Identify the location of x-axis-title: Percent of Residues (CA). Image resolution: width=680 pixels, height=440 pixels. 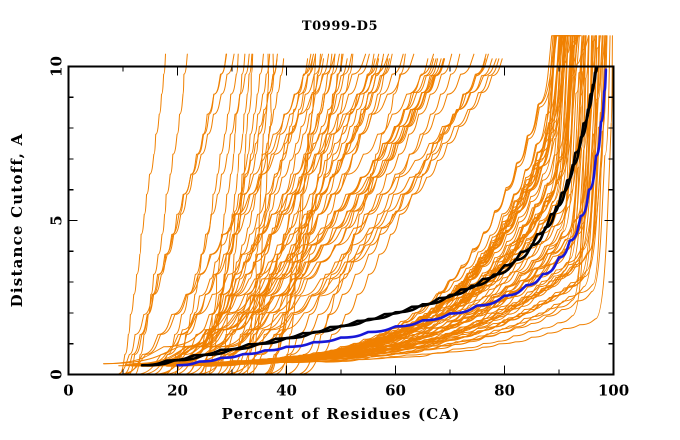
(340, 414).